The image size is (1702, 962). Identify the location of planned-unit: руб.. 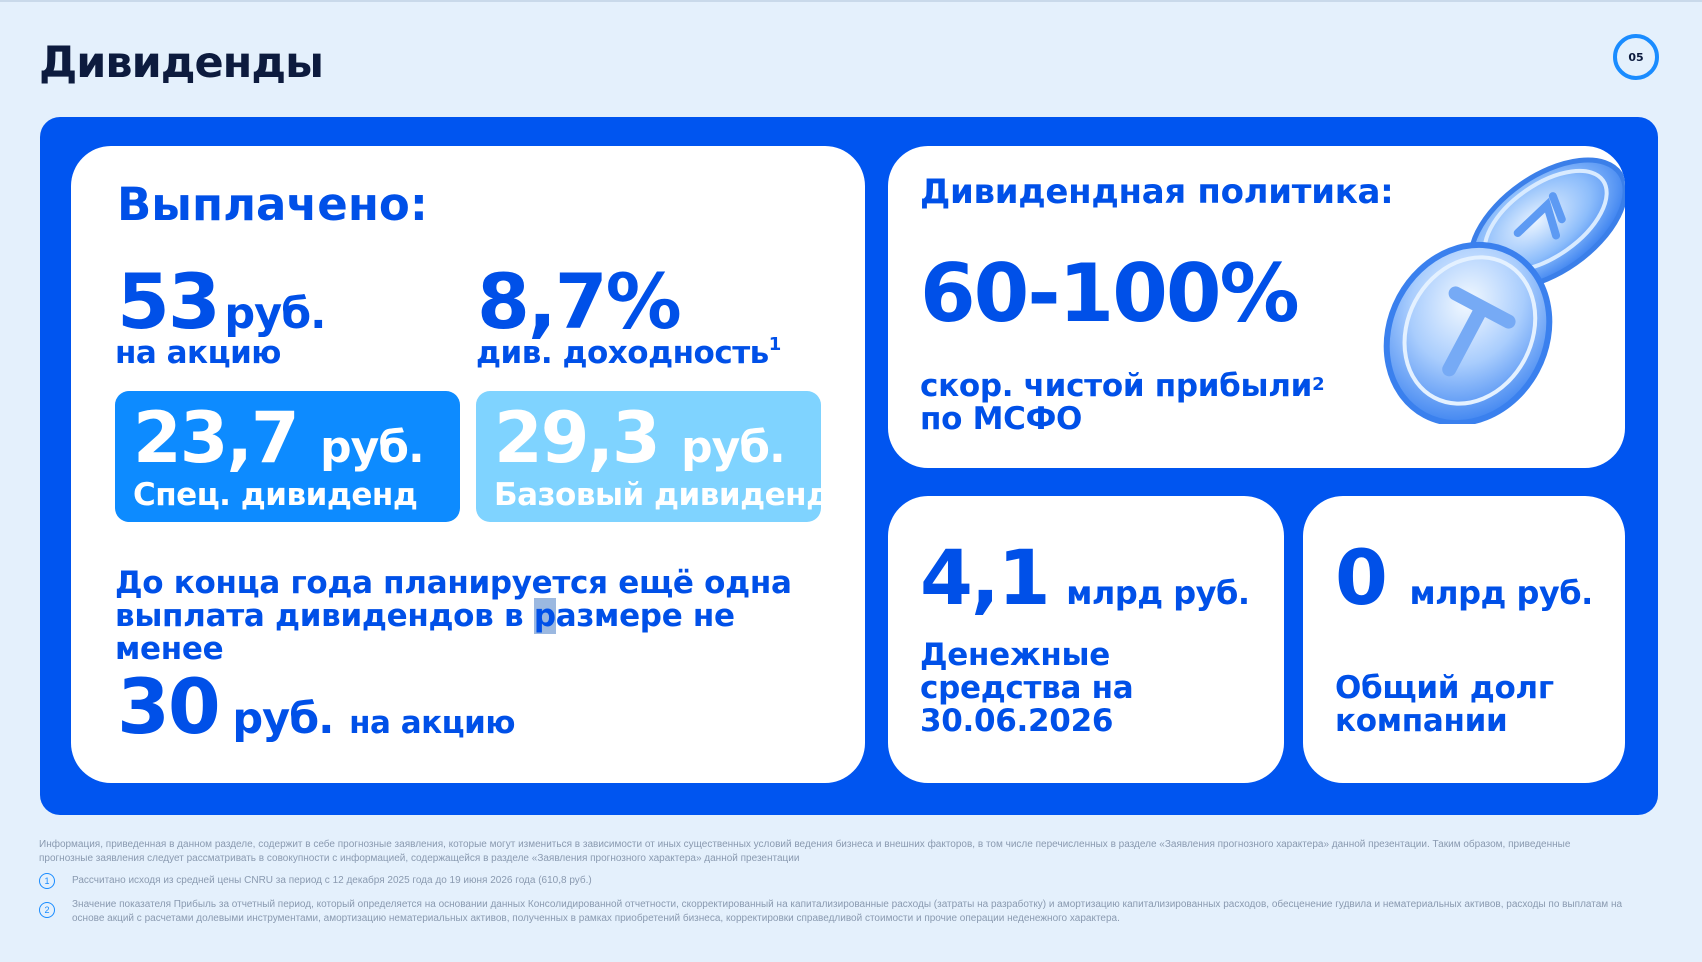
(283, 719).